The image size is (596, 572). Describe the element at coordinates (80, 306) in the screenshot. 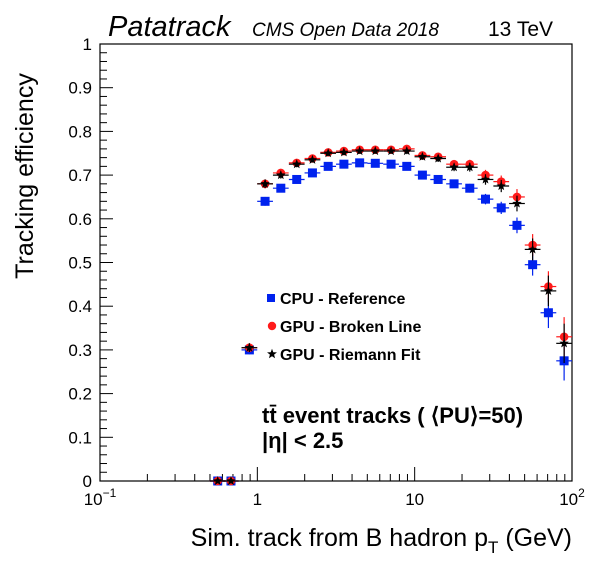

I see `y-tick-label: 0.4` at that location.